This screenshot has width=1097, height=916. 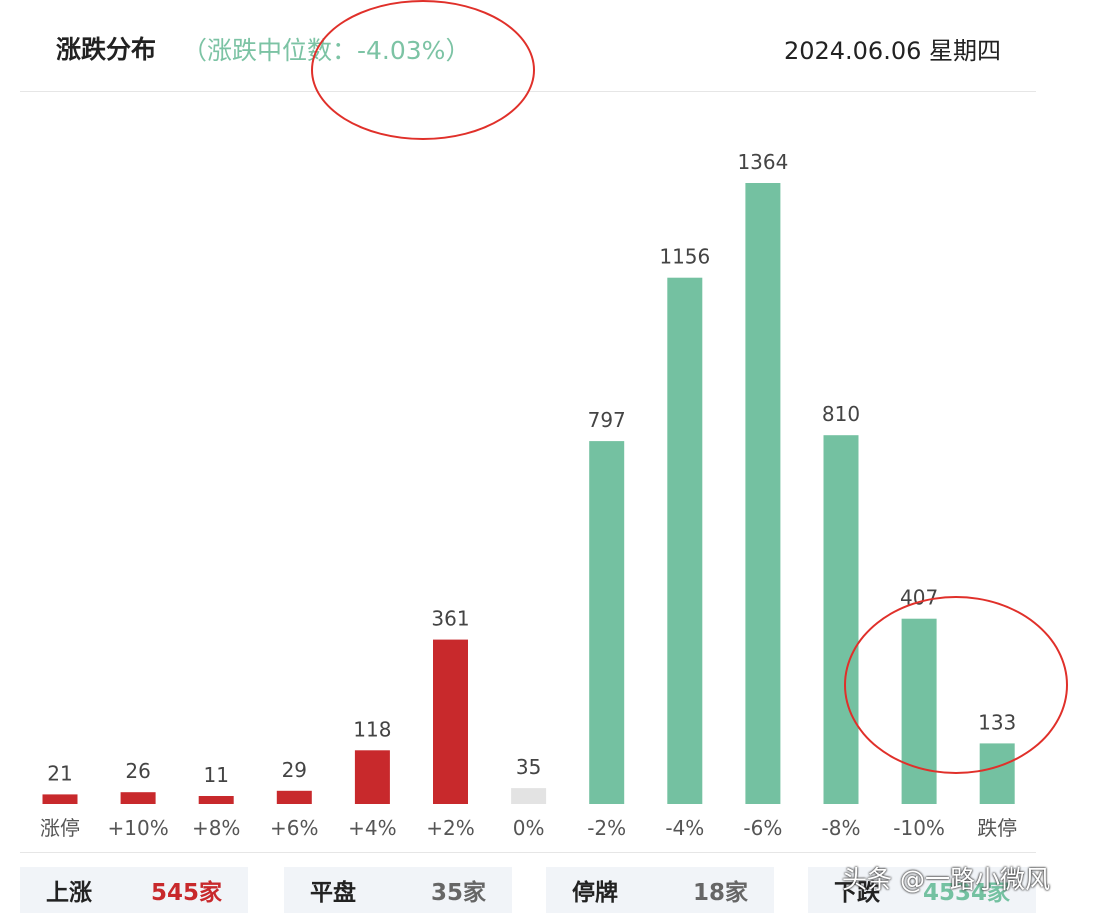 I want to click on bar-value-label-1: 26, so click(x=137, y=771).